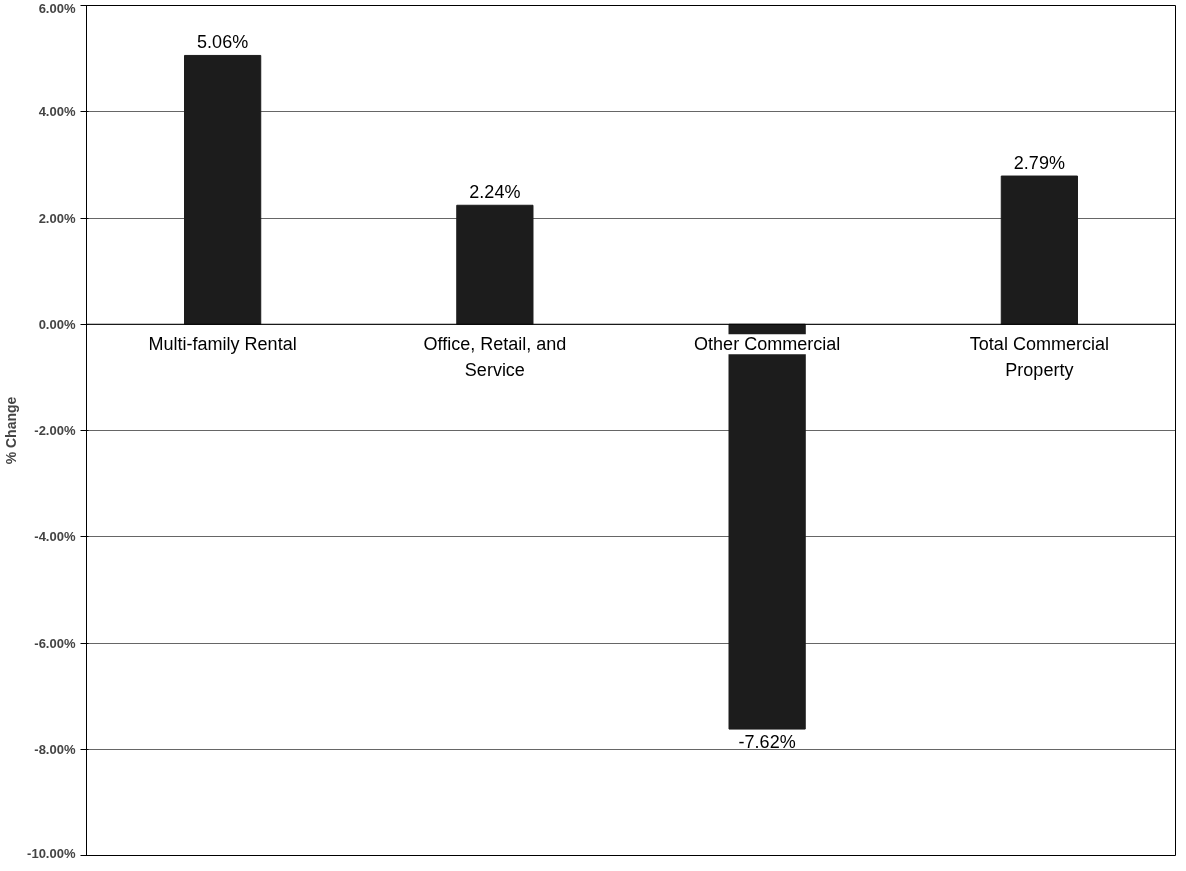 This screenshot has height=871, width=1186. Describe the element at coordinates (767, 742) in the screenshot. I see `data-label: -7.62%` at that location.